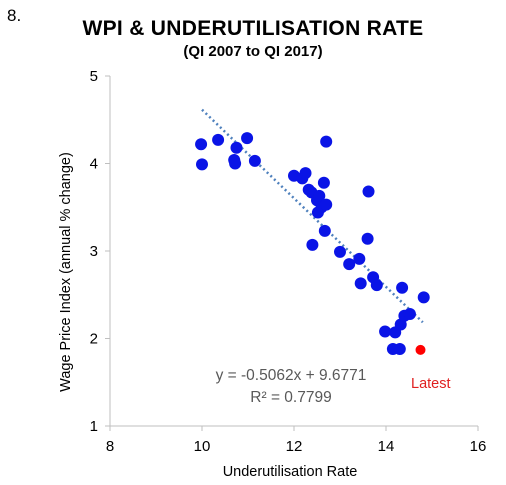 Image resolution: width=506 pixels, height=485 pixels. Describe the element at coordinates (294, 446) in the screenshot. I see `x-tick-label: 12` at that location.